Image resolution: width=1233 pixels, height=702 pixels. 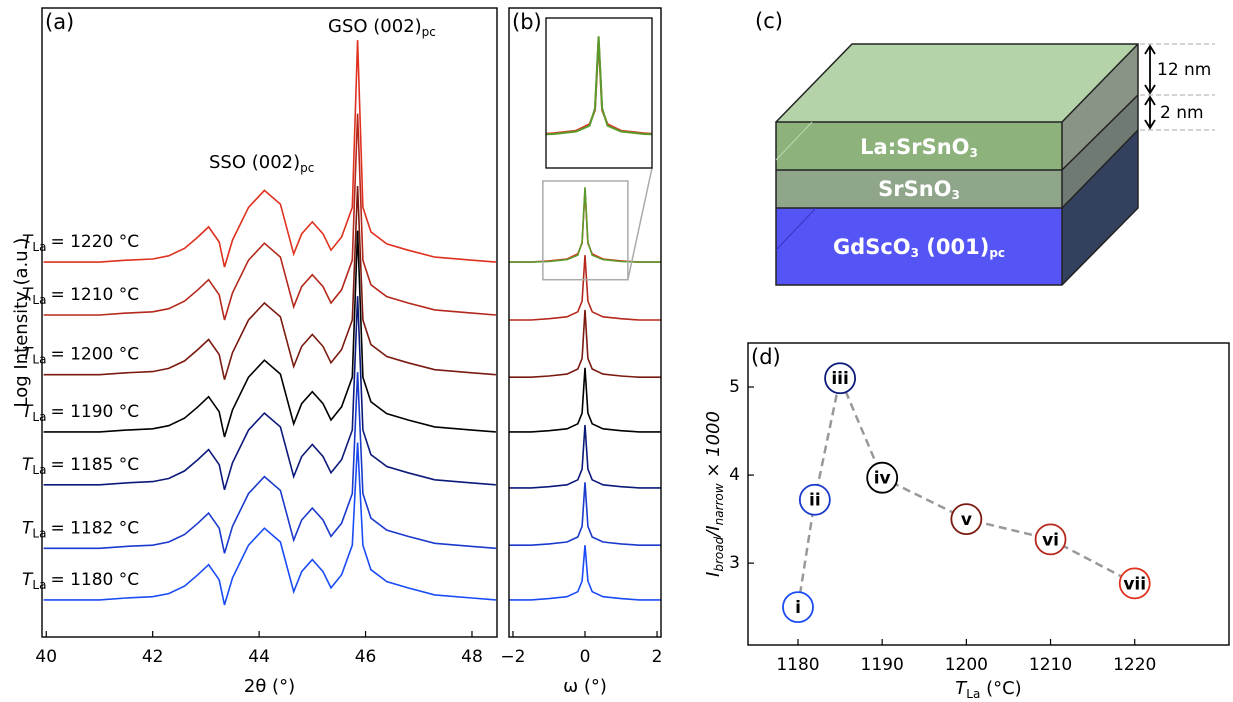 I want to click on panel-label: (a), so click(x=59, y=22).